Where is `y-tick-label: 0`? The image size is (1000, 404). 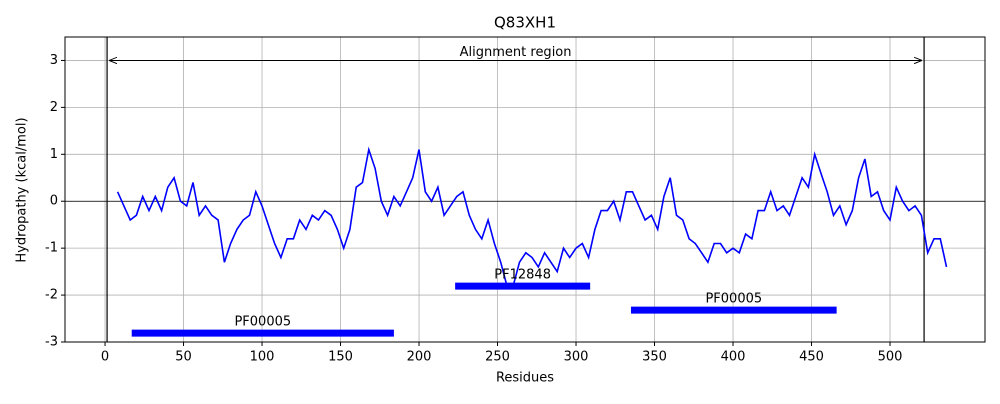 y-tick-label: 0 is located at coordinates (54, 201).